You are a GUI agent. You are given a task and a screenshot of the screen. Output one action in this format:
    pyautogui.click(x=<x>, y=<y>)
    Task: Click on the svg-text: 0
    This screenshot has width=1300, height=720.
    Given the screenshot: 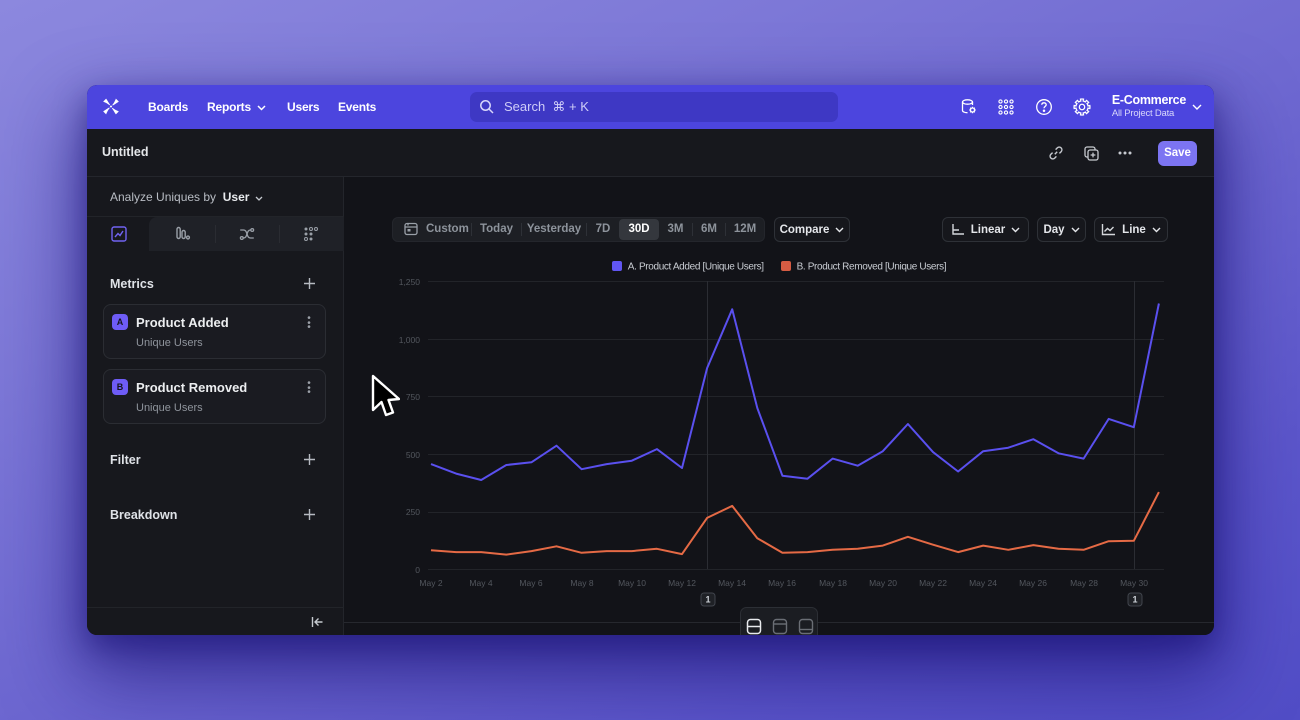 What is the action you would take?
    pyautogui.click(x=417, y=570)
    